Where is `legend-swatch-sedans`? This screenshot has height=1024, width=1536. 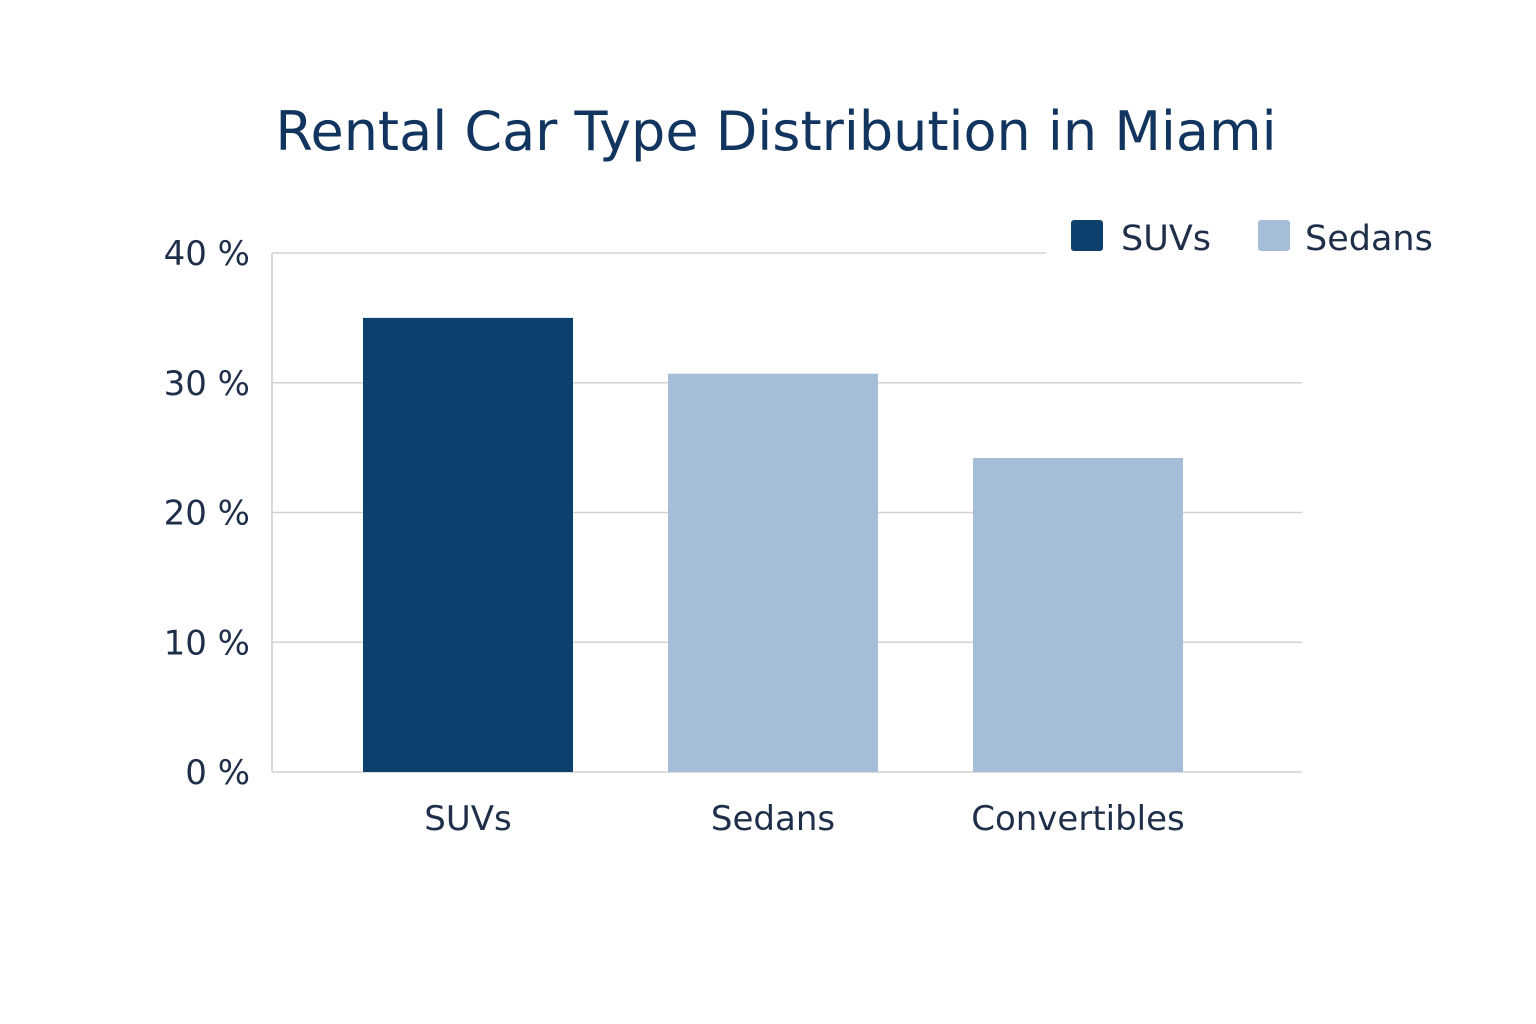
legend-swatch-sedans is located at coordinates (1274, 235).